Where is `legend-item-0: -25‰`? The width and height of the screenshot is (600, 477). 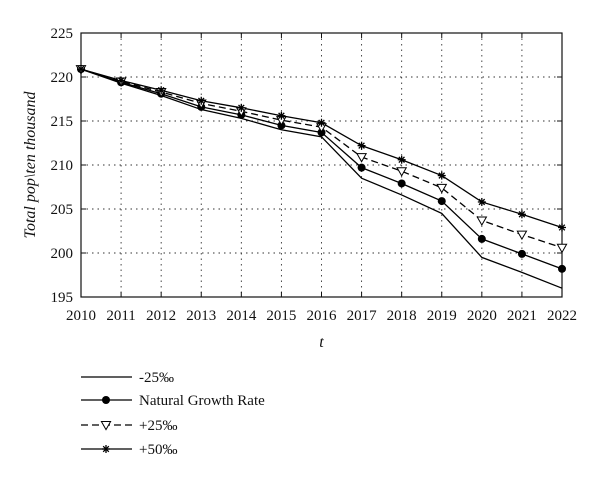
legend-item-0: -25‰ is located at coordinates (127, 378).